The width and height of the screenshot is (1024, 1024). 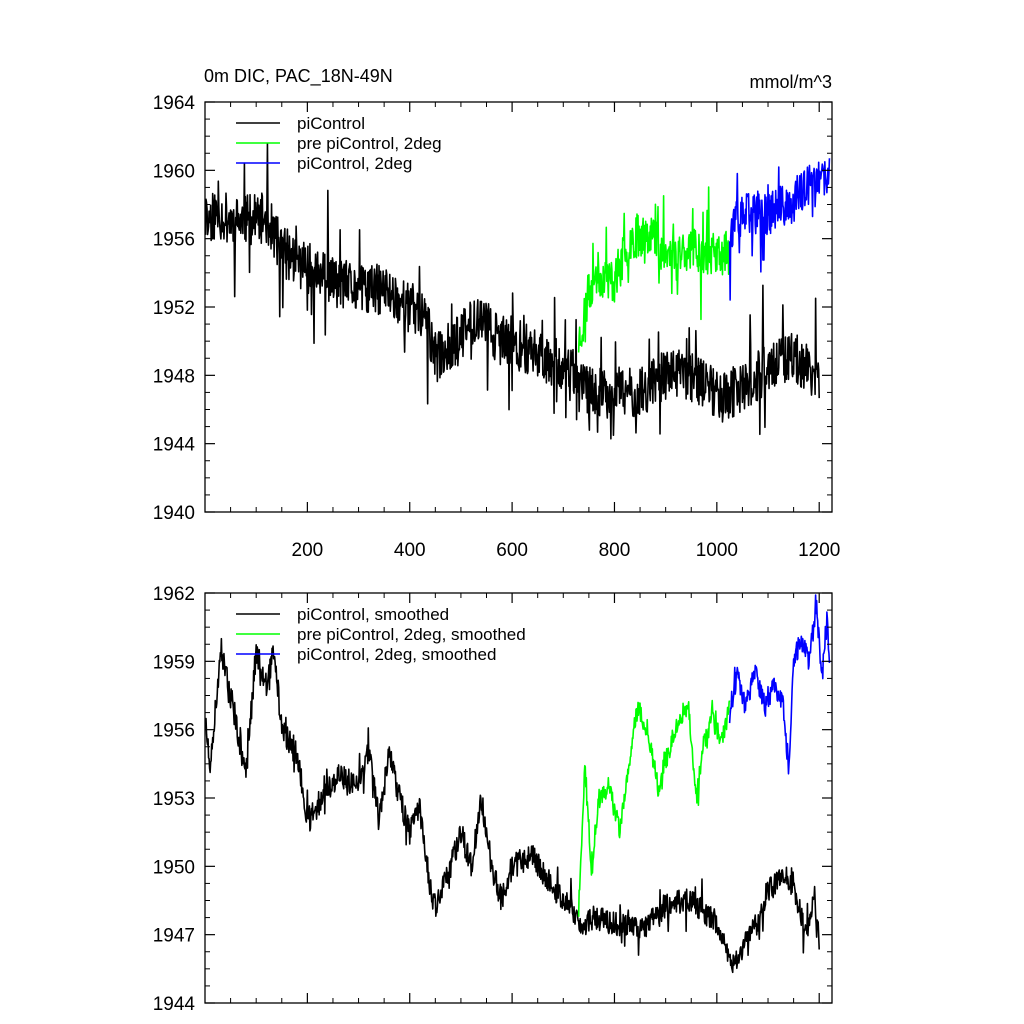 I want to click on legend-label: pre piControl, 2deg, smoothed, so click(x=411, y=634).